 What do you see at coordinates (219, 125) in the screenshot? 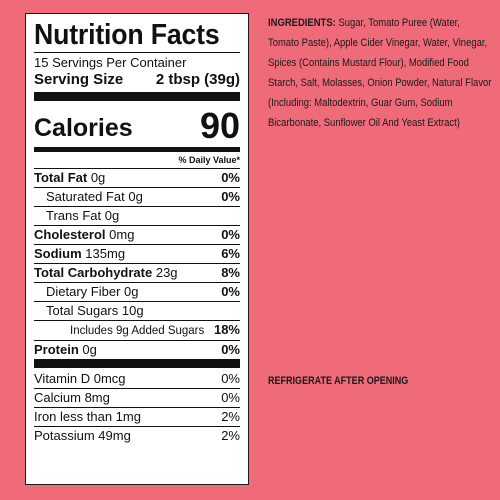
I see `calories-value: 90` at bounding box center [219, 125].